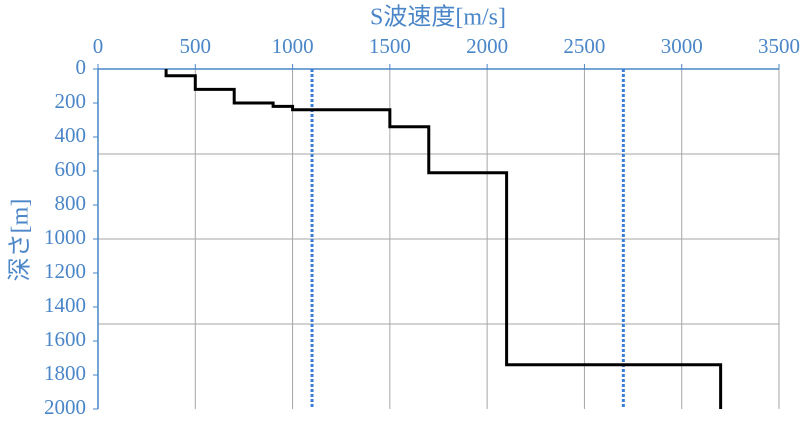  I want to click on y-axis-label: 深さ[m], so click(20, 240).